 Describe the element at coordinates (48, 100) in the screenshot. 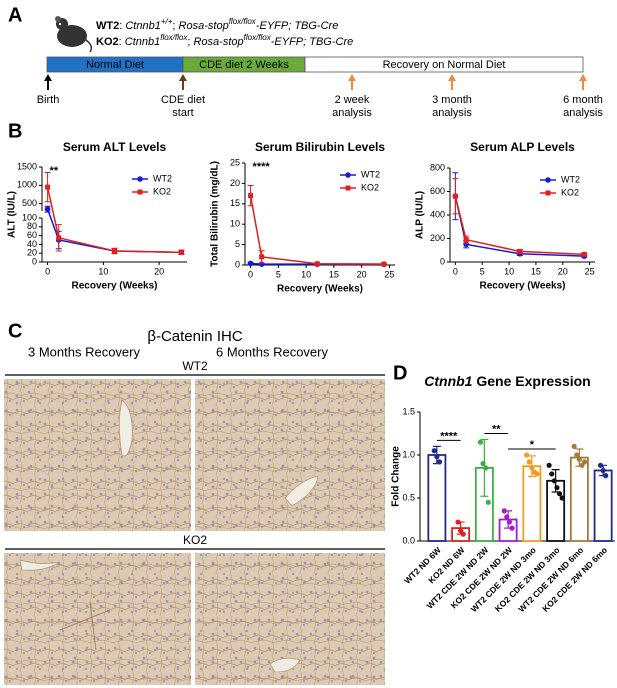

I see `event-label: Birth` at that location.